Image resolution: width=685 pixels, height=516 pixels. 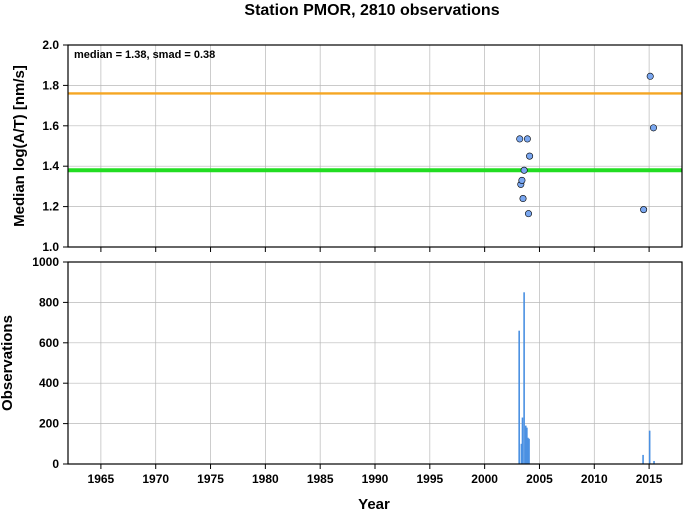 I want to click on median-y-tick-label: 1.6, so click(x=50, y=126).